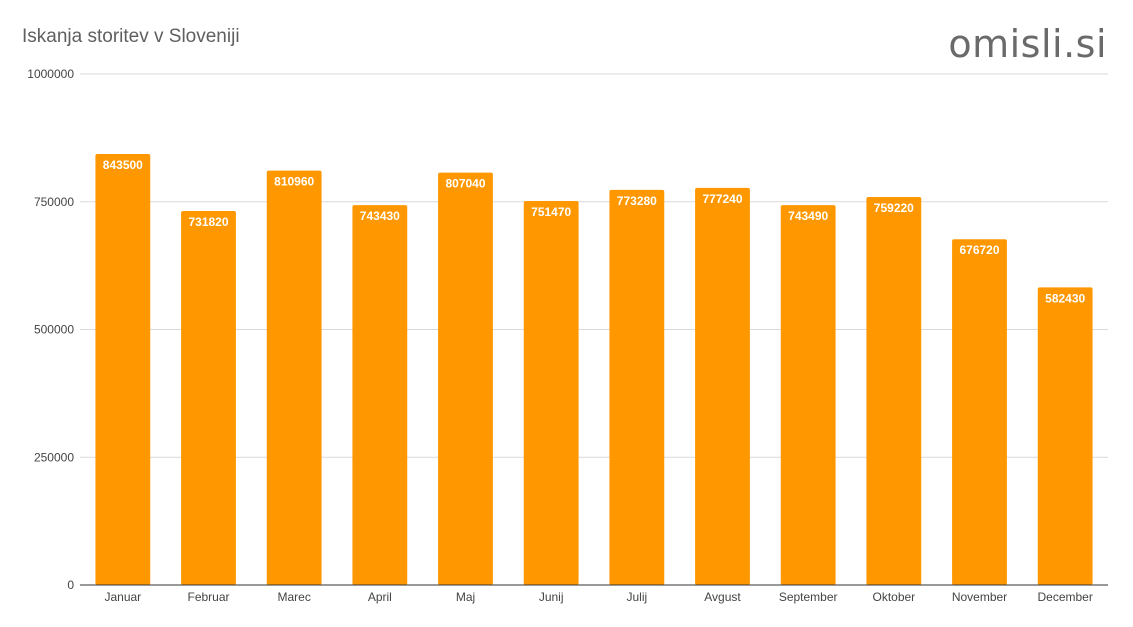  What do you see at coordinates (208, 597) in the screenshot?
I see `x-tick-label: Februar` at bounding box center [208, 597].